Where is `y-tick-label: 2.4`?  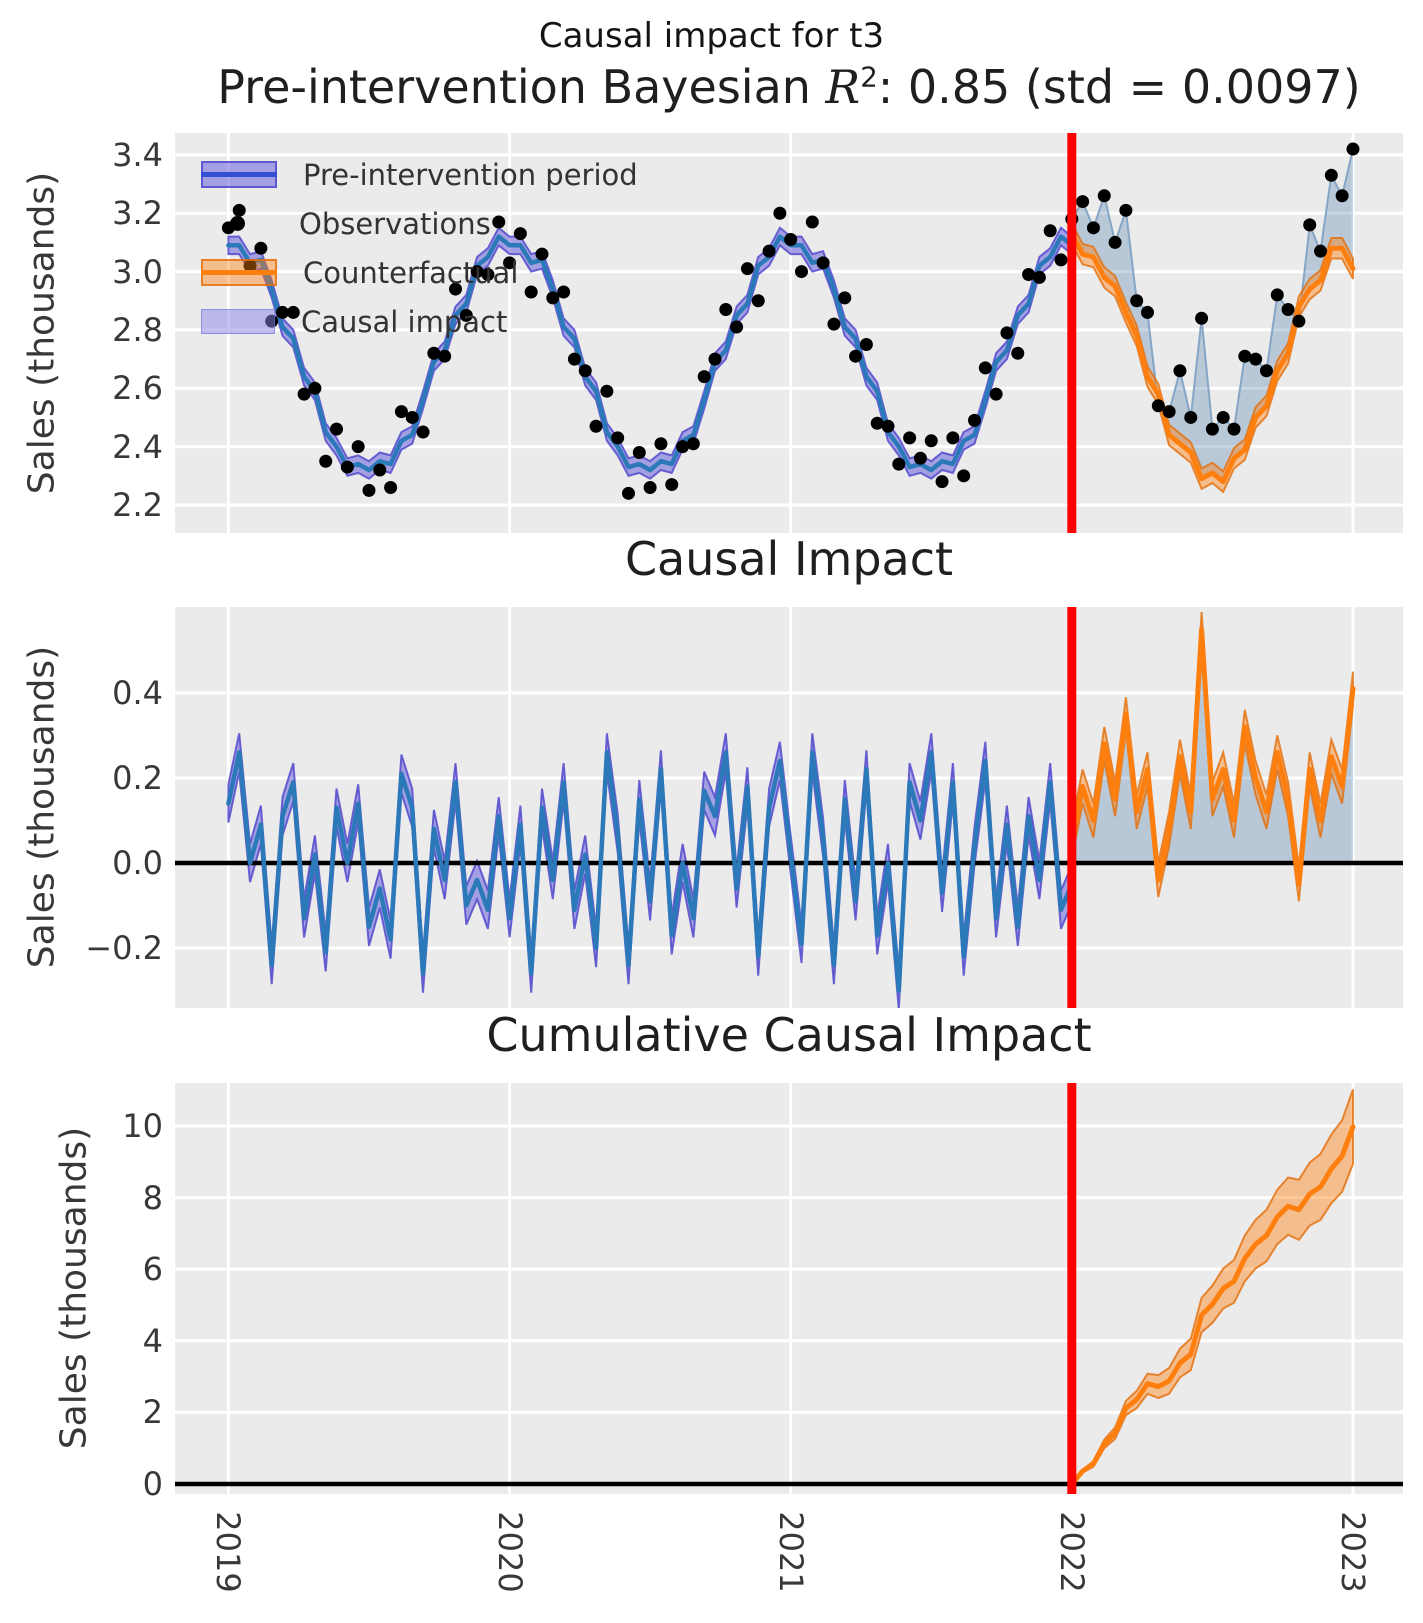
y-tick-label: 2.4 is located at coordinates (137, 446).